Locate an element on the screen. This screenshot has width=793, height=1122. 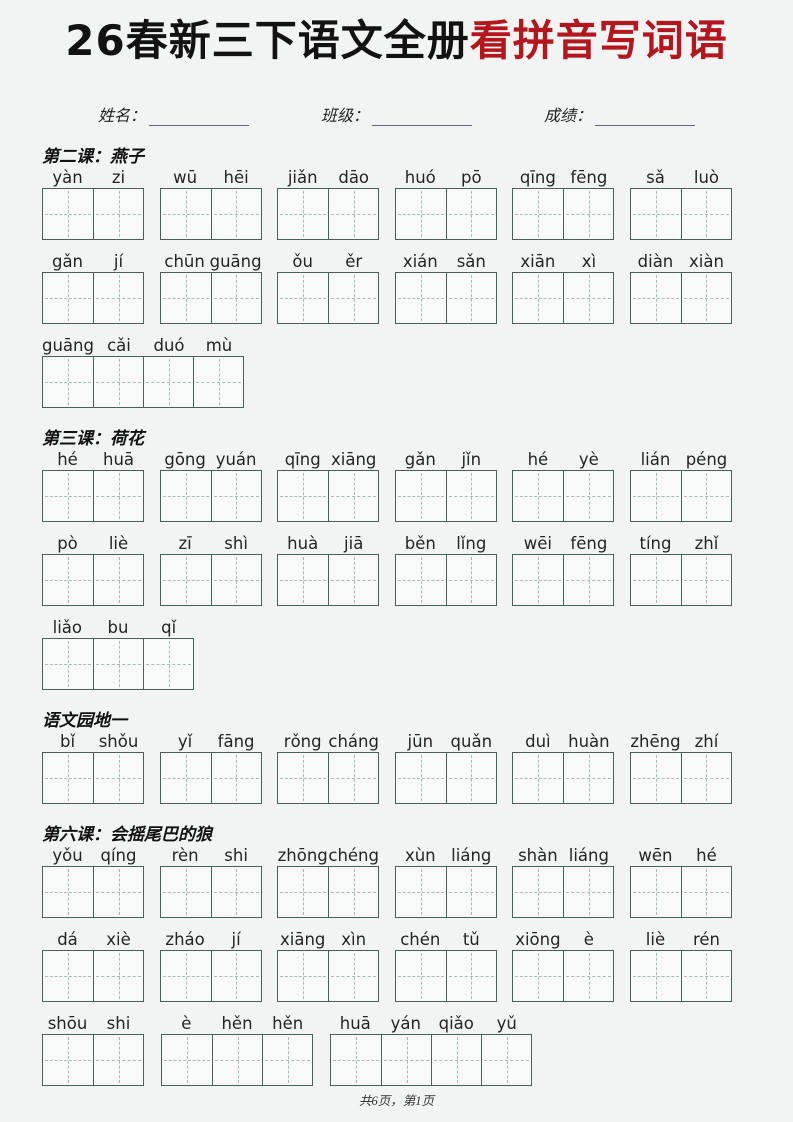
name-blank is located at coordinates (198, 118).